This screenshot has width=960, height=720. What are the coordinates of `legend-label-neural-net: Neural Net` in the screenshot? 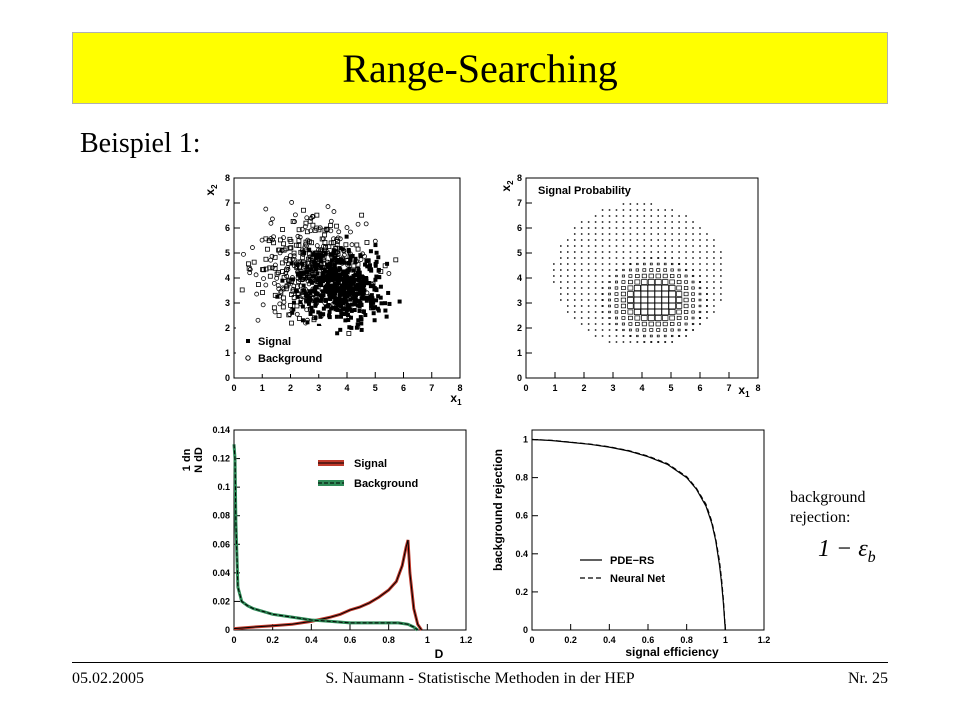 It's located at (637, 579).